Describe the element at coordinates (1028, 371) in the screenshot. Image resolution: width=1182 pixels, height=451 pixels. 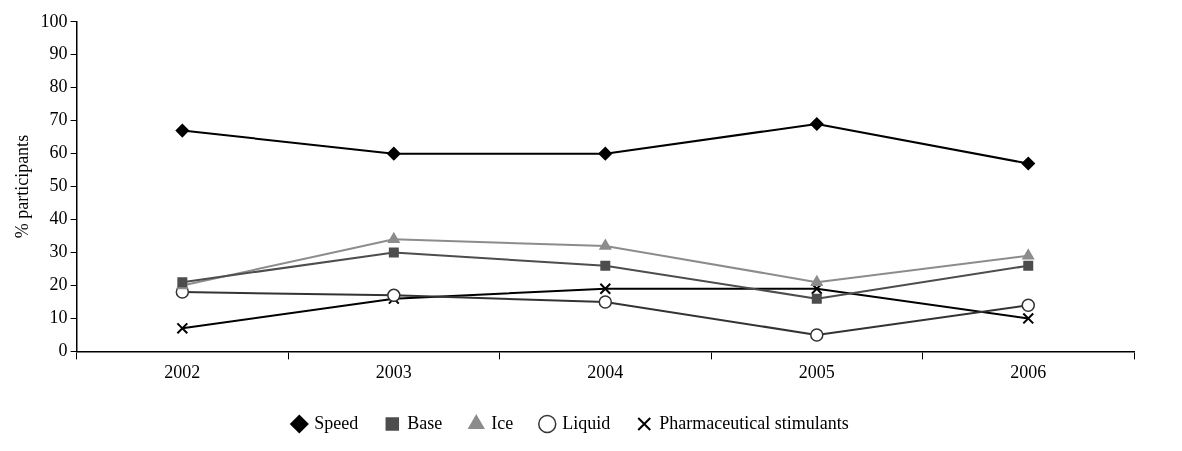
I see `x-tick-label: 2006` at that location.